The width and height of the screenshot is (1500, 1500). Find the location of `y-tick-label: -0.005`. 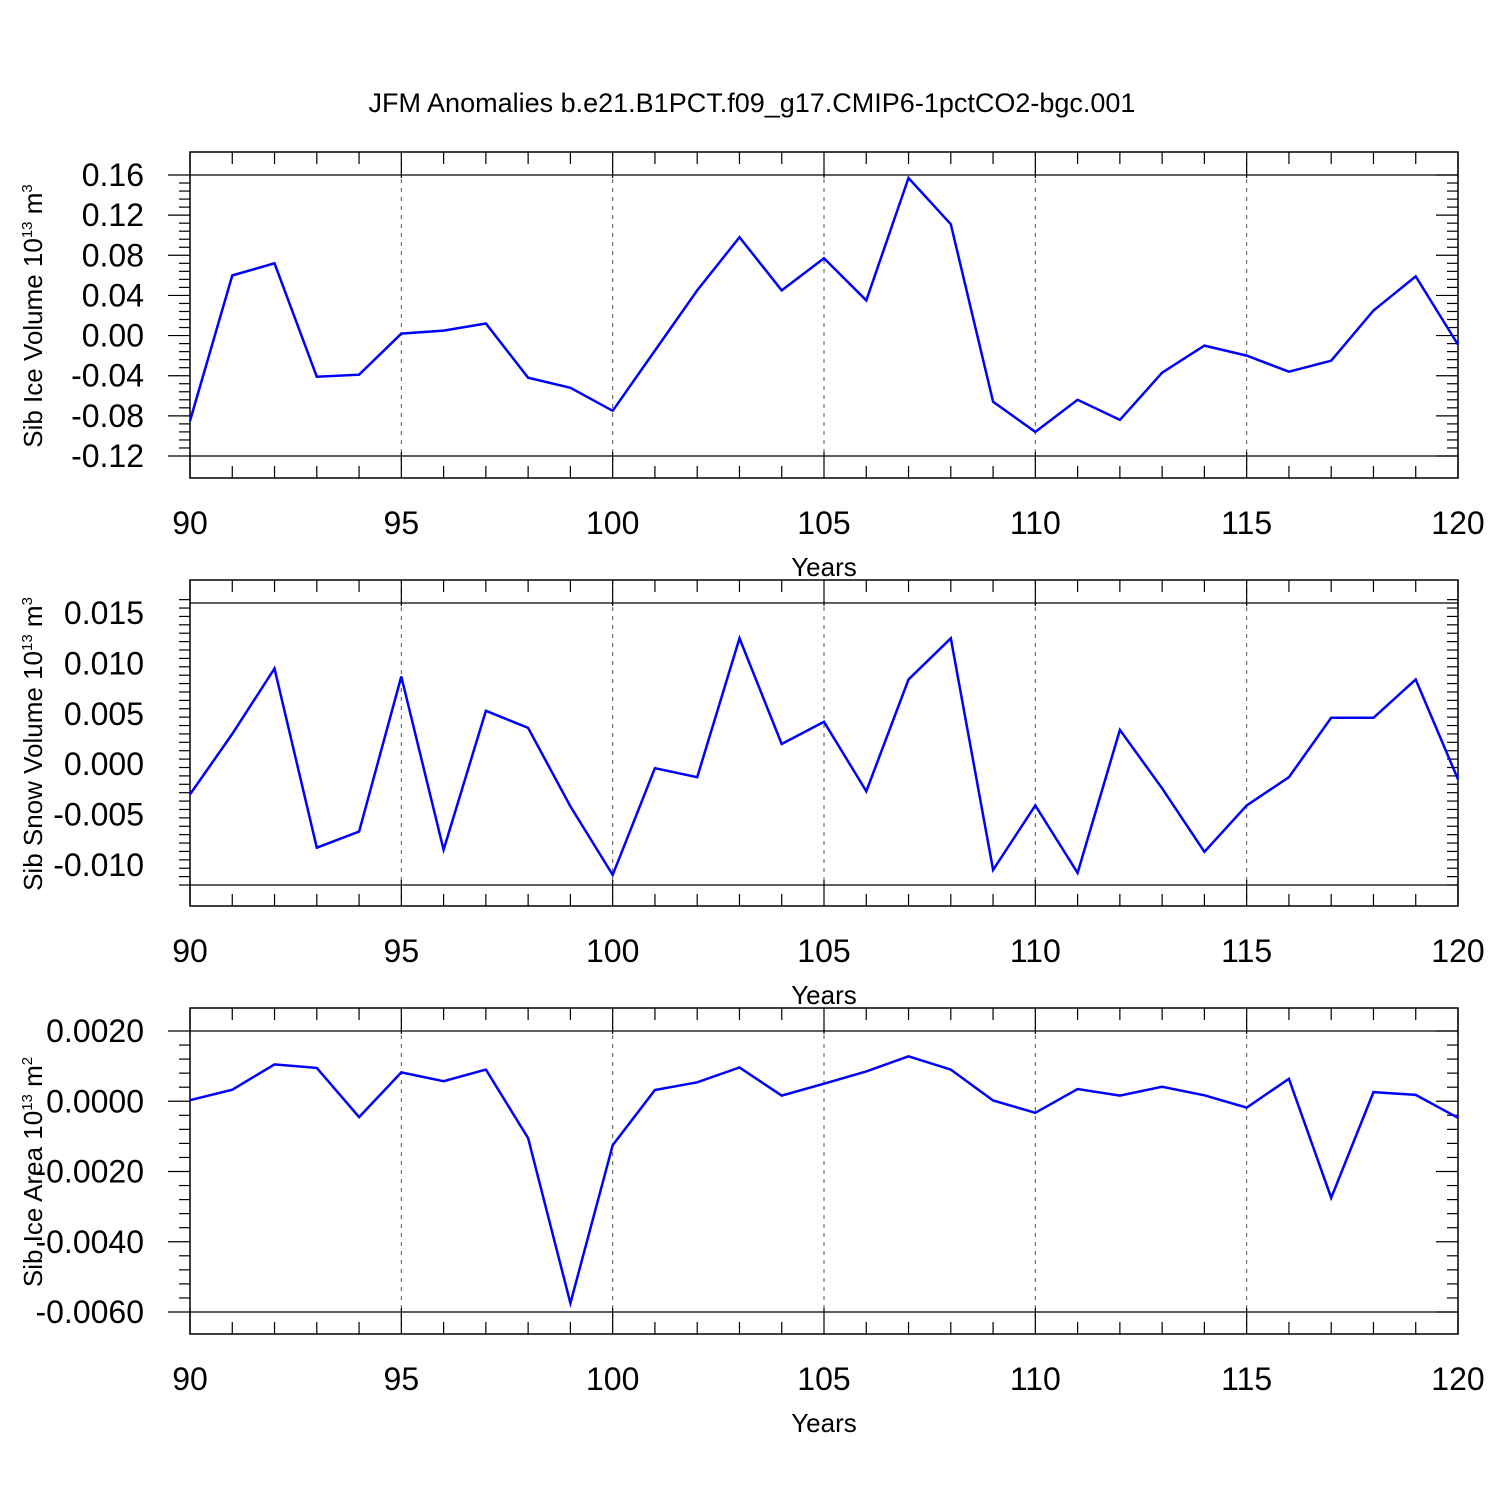

y-tick-label: -0.005 is located at coordinates (98, 815).